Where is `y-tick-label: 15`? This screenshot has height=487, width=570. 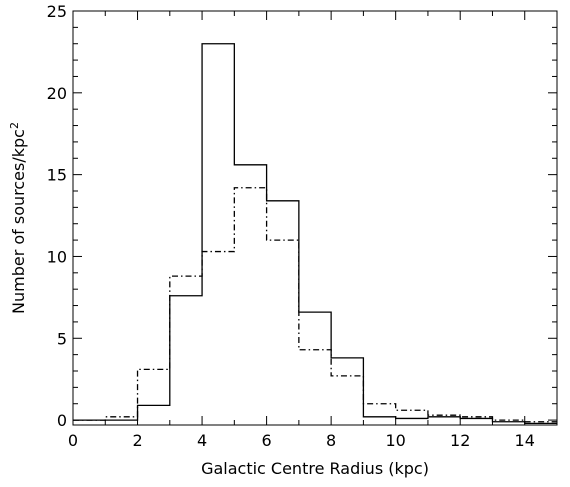 y-tick-label: 15 is located at coordinates (57, 175).